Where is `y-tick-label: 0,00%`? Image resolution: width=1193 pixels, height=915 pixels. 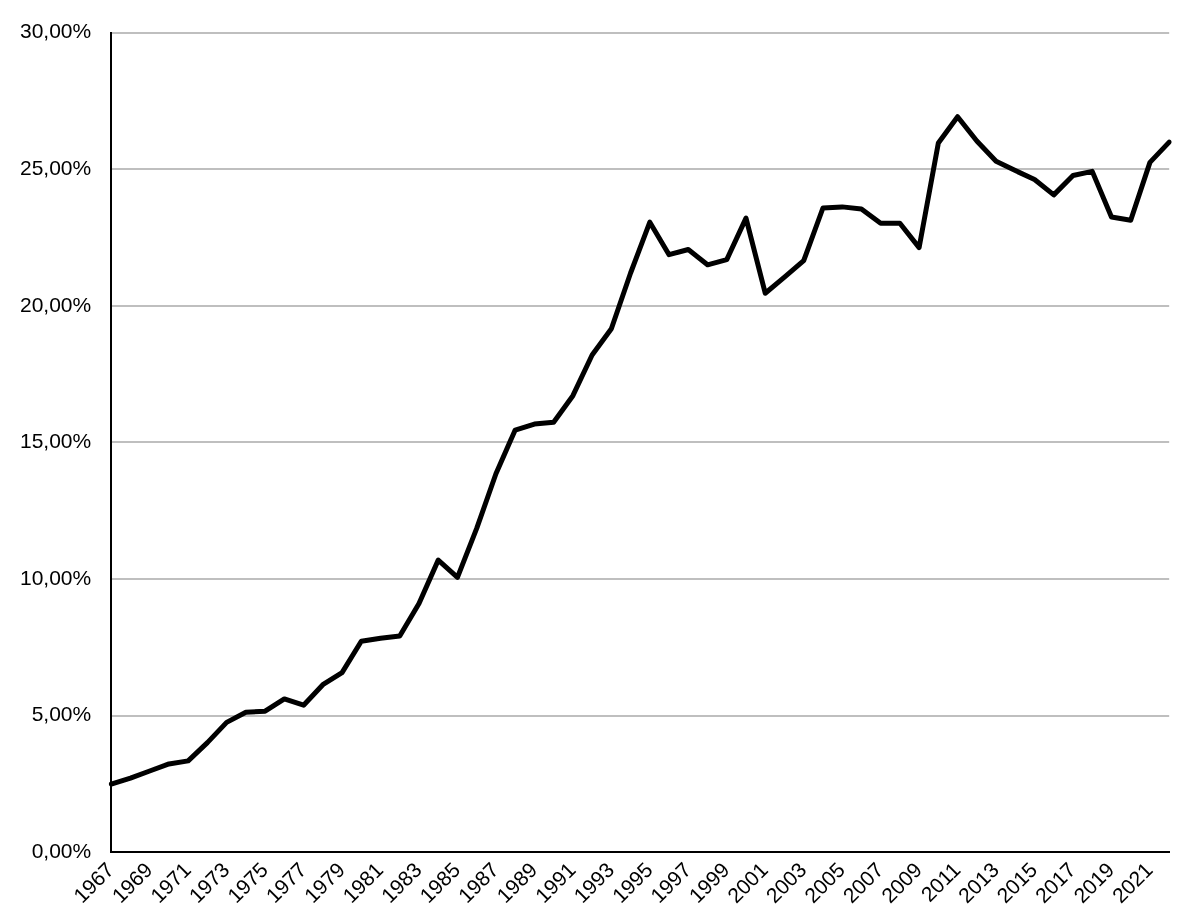
y-tick-label: 0,00% is located at coordinates (61, 850).